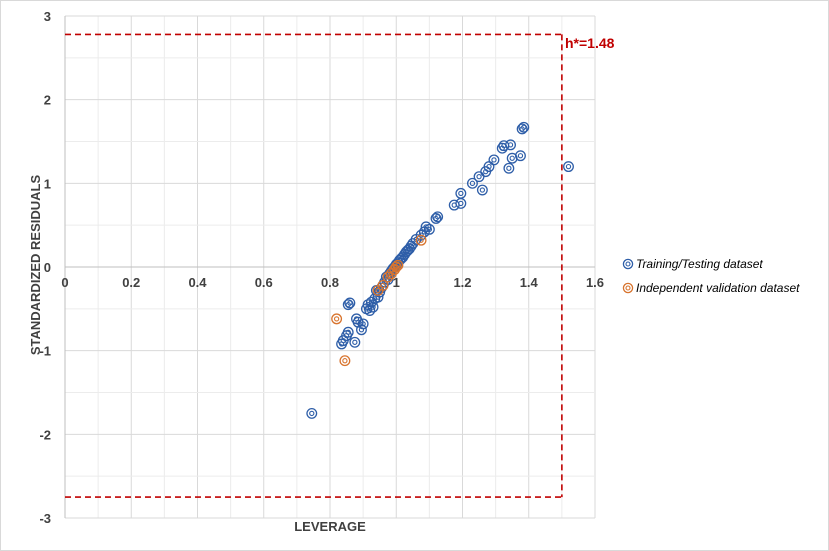 The width and height of the screenshot is (829, 551). Describe the element at coordinates (47, 16) in the screenshot. I see `y-tick-label-0: 3` at that location.